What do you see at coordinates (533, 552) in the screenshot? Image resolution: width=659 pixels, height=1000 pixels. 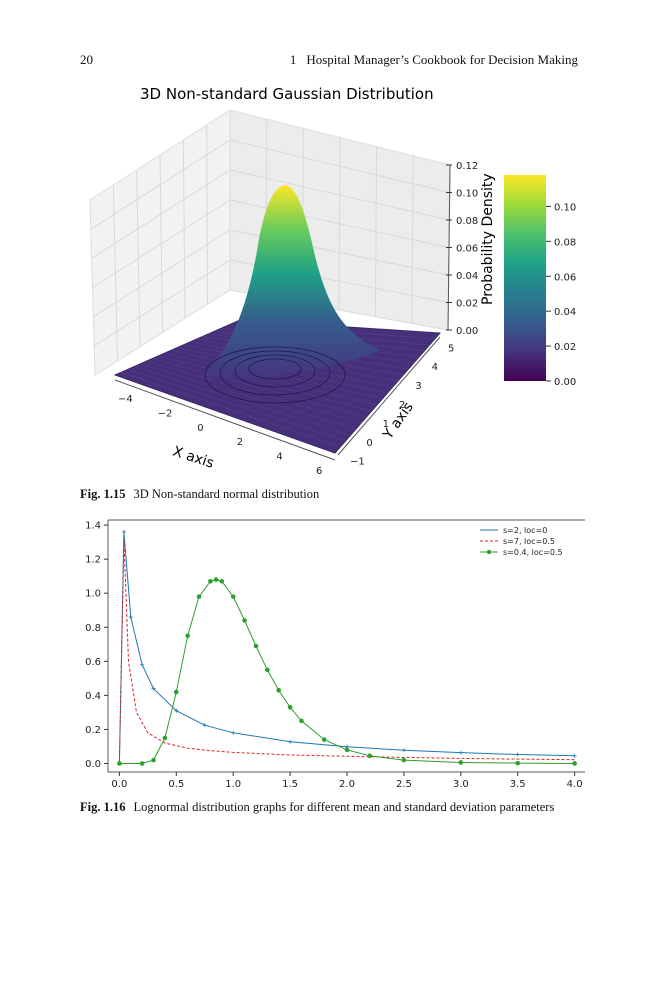 I see `legend-label: s=0.4, loc=0.5` at bounding box center [533, 552].